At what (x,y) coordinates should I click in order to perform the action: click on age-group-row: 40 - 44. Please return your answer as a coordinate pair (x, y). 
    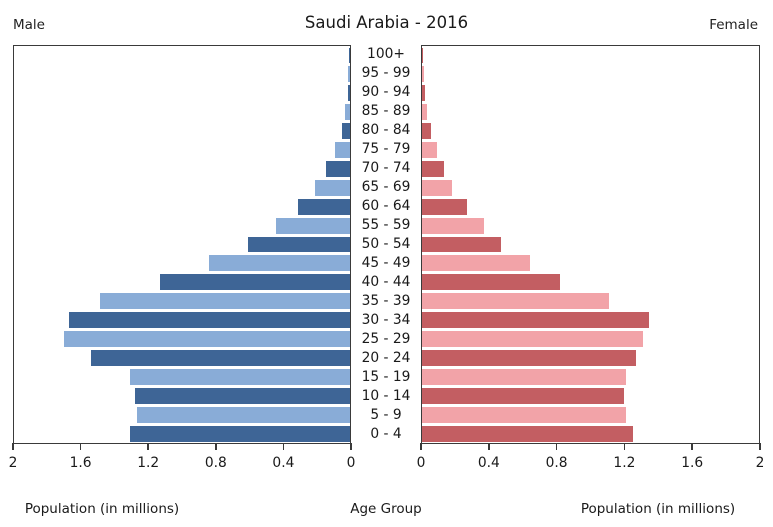
    Looking at the image, I should click on (386, 282).